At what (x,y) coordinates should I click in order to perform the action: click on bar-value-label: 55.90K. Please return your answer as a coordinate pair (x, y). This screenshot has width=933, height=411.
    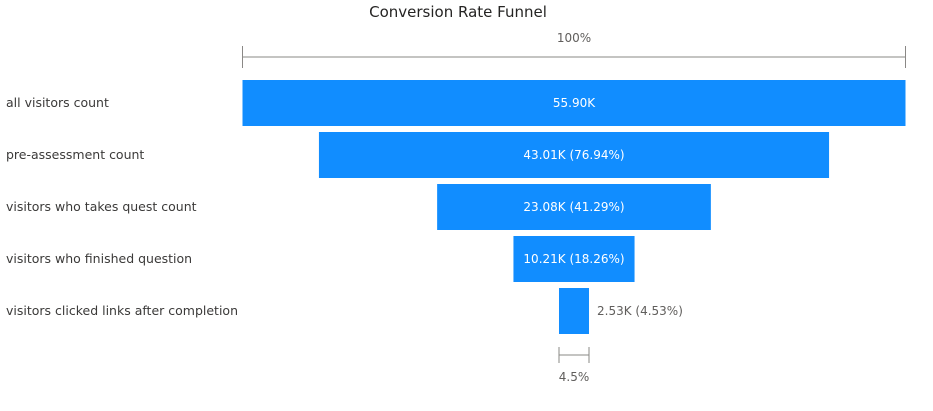
    Looking at the image, I should click on (574, 103).